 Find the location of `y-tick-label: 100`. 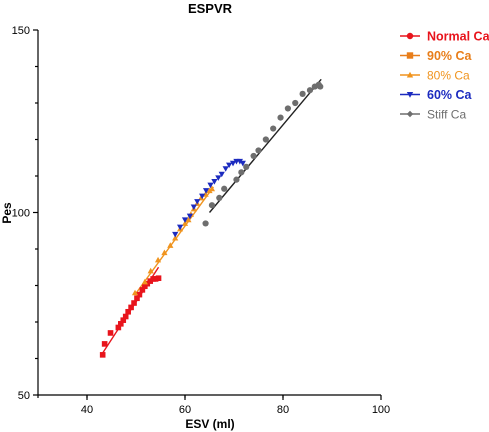

y-tick-label: 100 is located at coordinates (21, 214).